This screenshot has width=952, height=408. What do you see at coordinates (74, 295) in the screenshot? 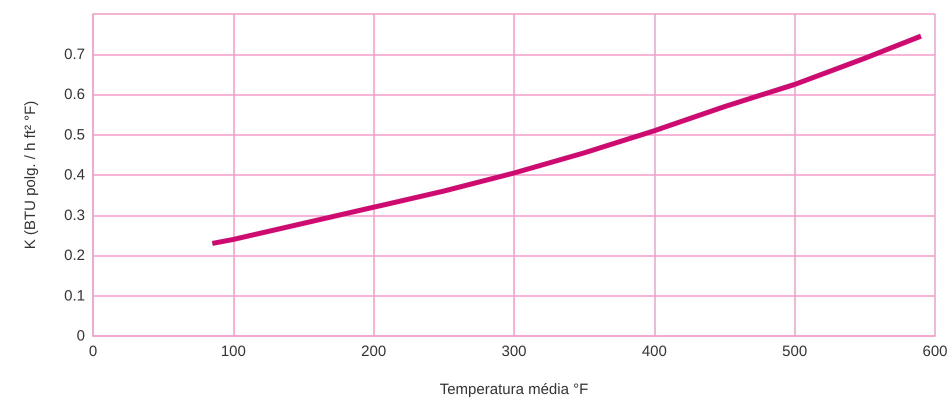
I see `y-tick-label: 0.1` at bounding box center [74, 295].